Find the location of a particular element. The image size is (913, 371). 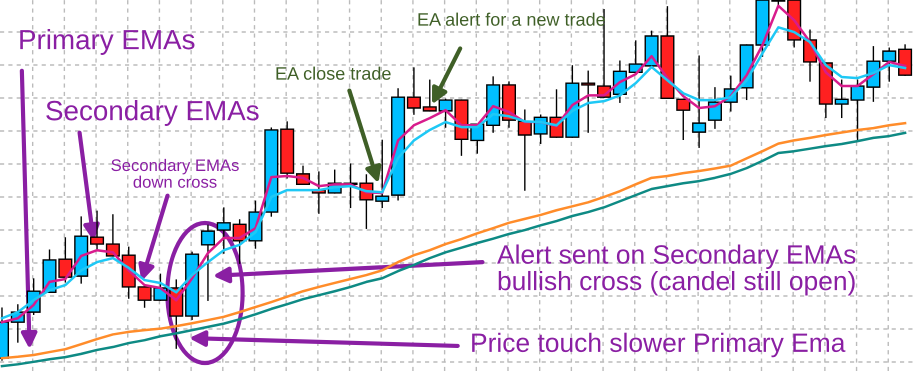

annotation: Secondary EMAs down cross is located at coordinates (175, 173).